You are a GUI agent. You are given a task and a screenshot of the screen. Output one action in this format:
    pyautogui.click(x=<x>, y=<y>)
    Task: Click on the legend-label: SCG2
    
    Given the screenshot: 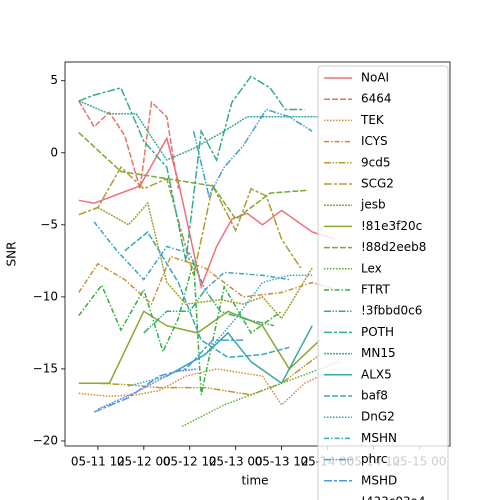 What is the action you would take?
    pyautogui.click(x=377, y=184)
    